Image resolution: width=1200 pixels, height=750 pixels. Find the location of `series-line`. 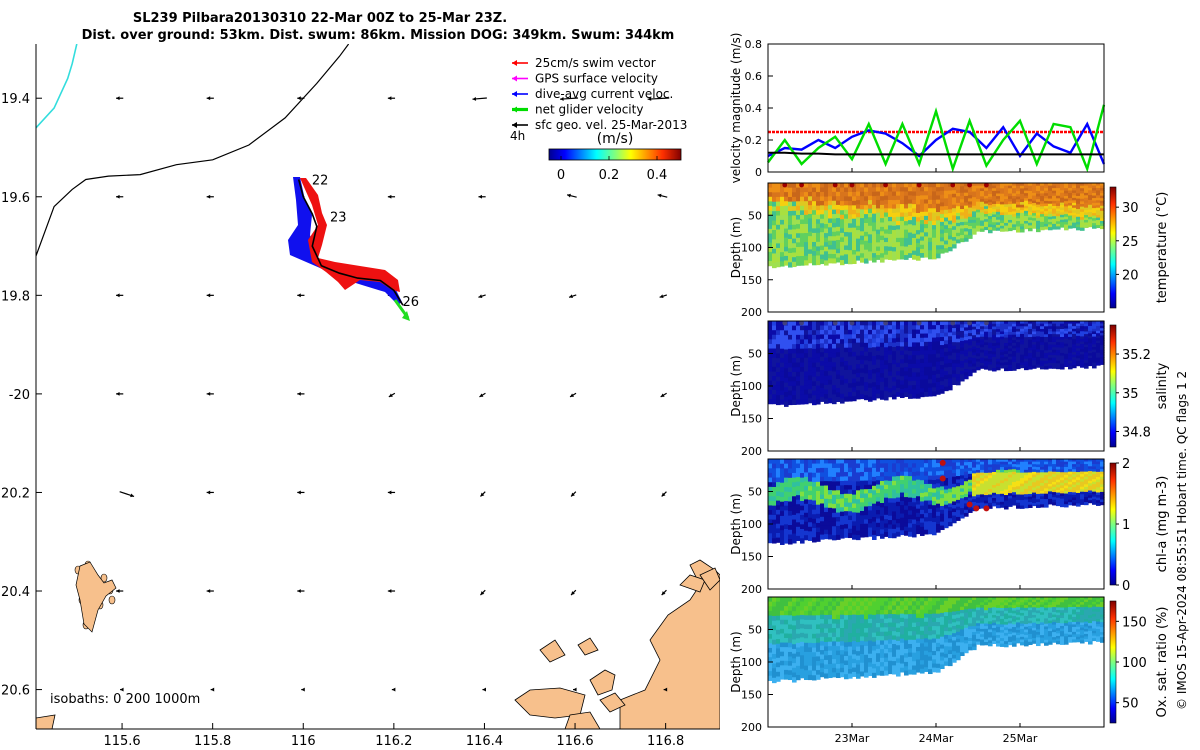

series-line is located at coordinates (936, 153).